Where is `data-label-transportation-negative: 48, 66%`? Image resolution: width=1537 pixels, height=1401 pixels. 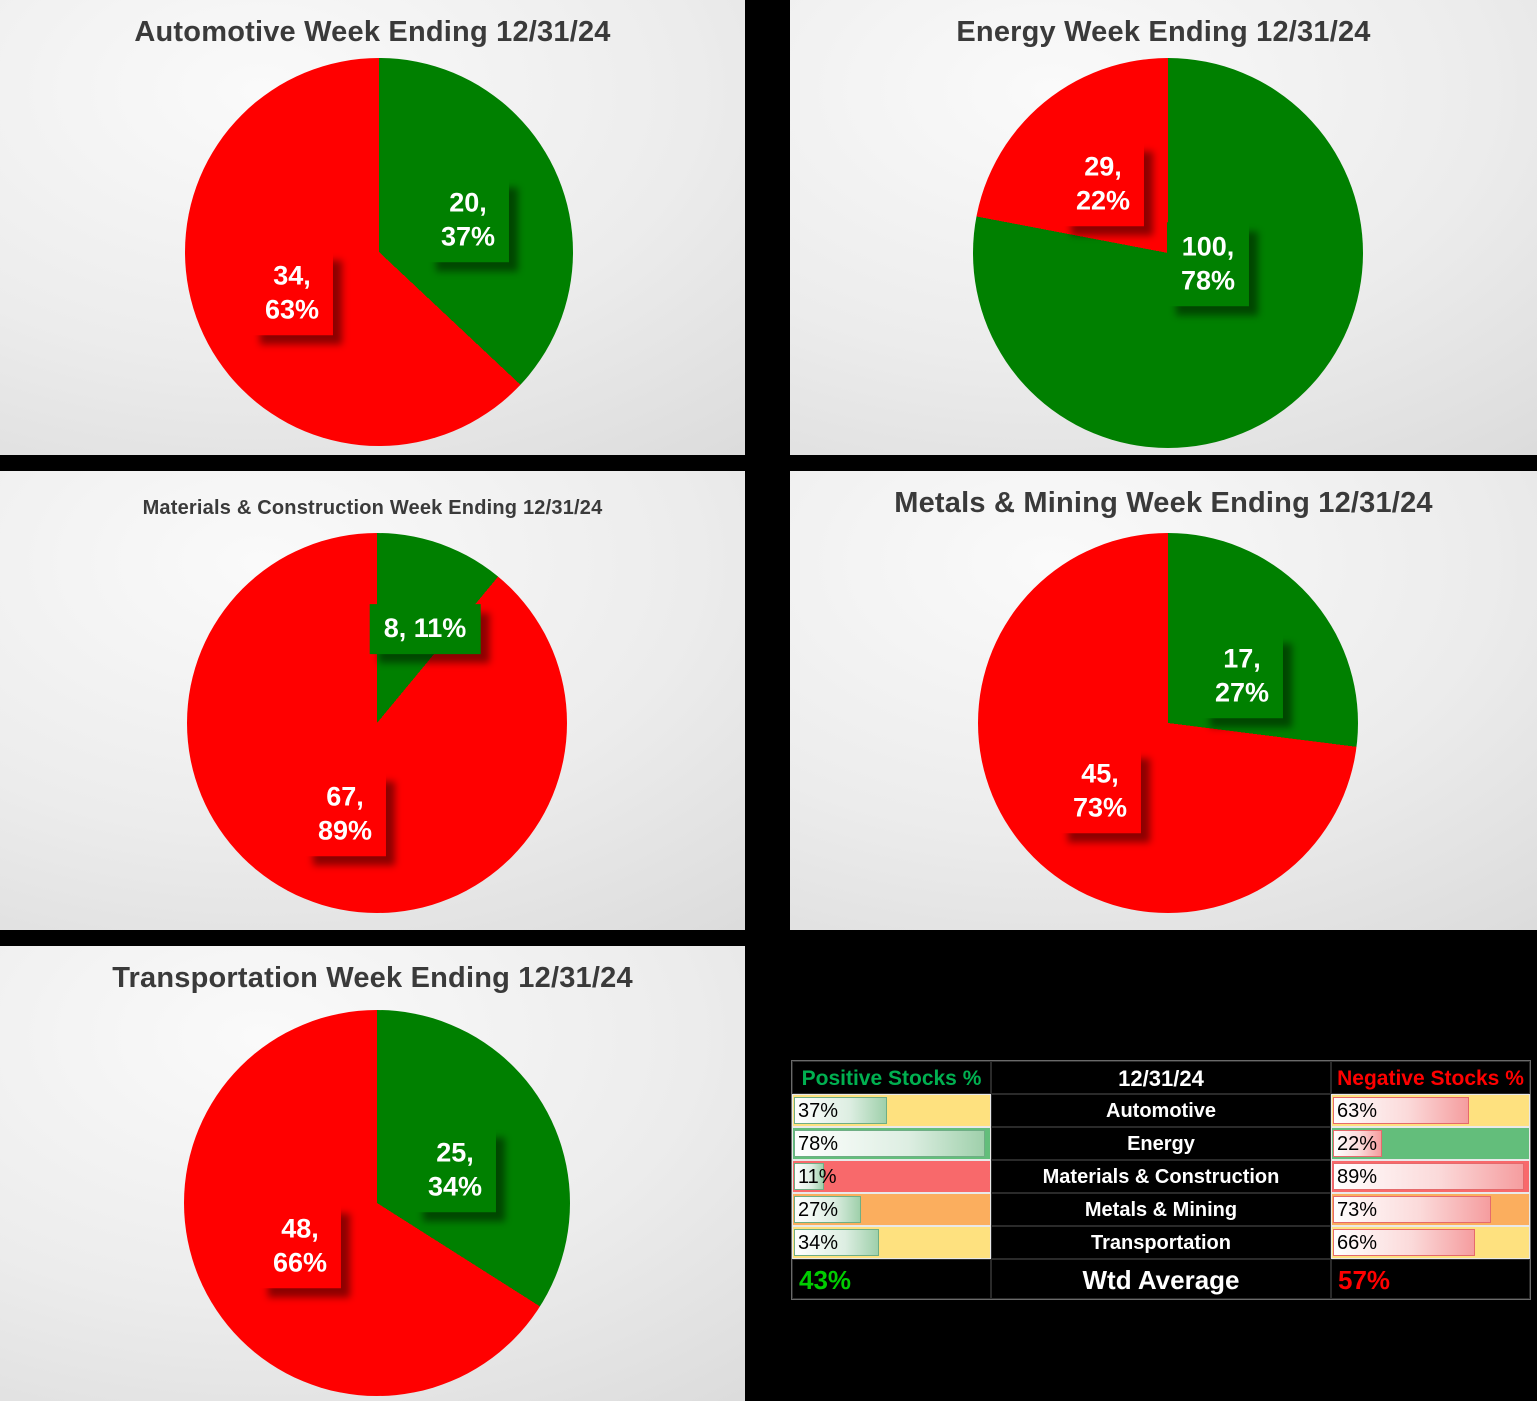 data-label-transportation-negative: 48, 66% is located at coordinates (300, 1246).